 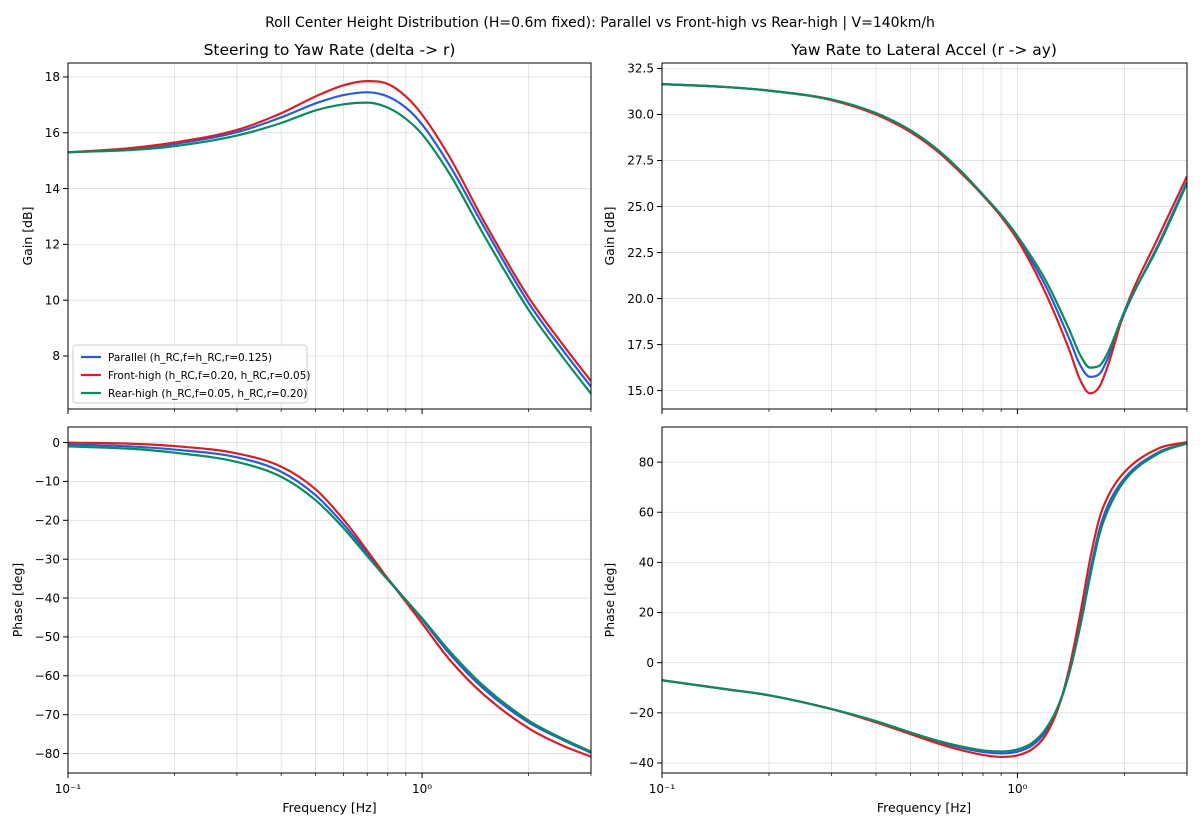 I want to click on legend-box, so click(x=190, y=374).